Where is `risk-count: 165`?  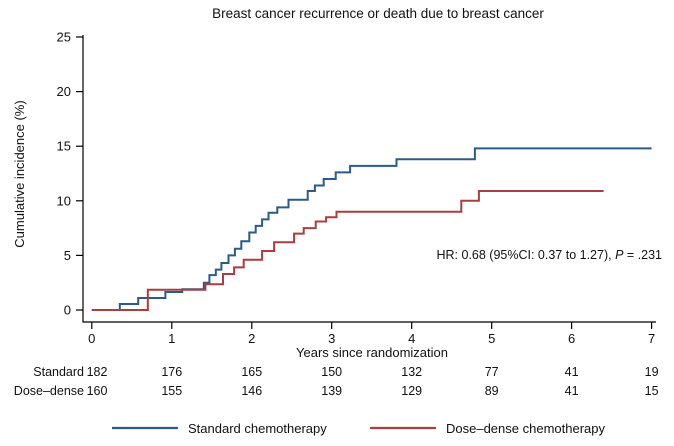
risk-count: 165 is located at coordinates (251, 372).